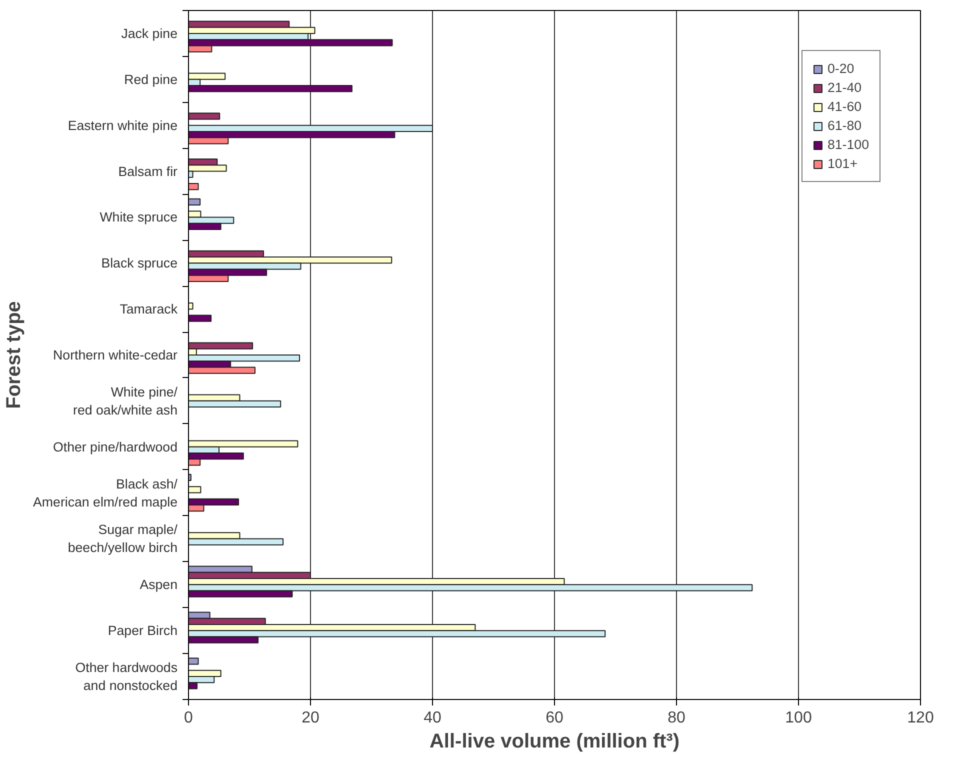 Image resolution: width=958 pixels, height=763 pixels. What do you see at coordinates (677, 718) in the screenshot?
I see `x-tick-label: 80` at bounding box center [677, 718].